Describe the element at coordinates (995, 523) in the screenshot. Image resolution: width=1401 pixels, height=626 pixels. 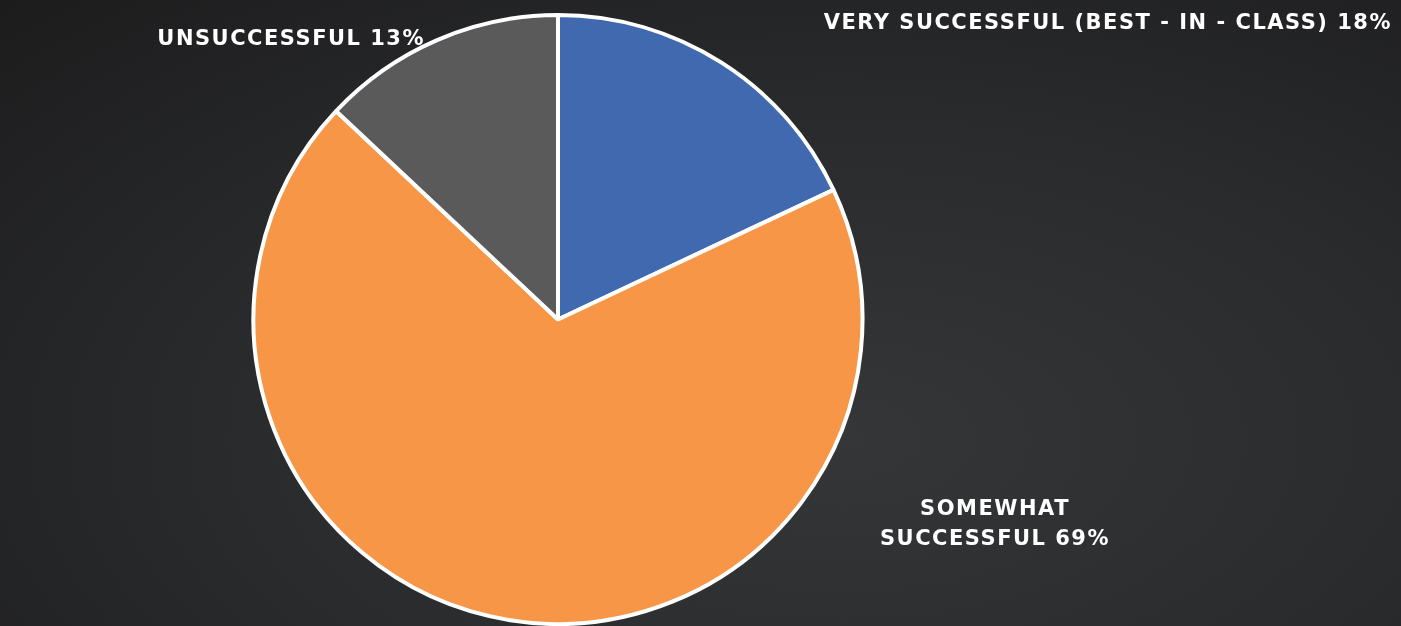
I see `slice-label: SOMEWHAT SUCCESSFUL 69%` at that location.